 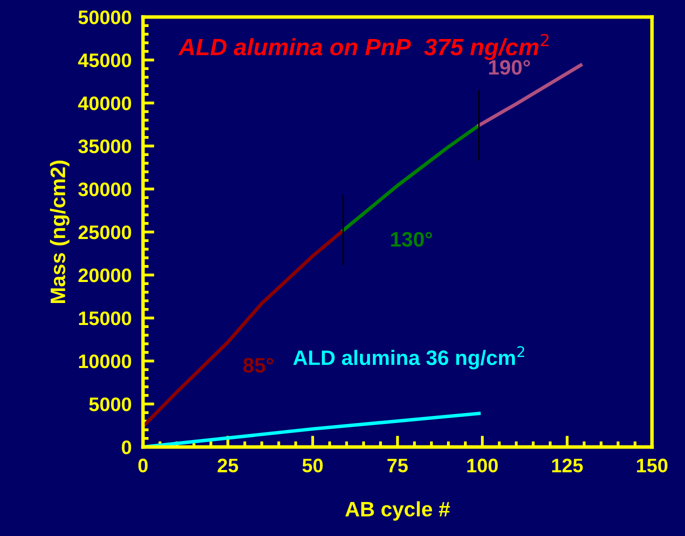 What do you see at coordinates (363, 47) in the screenshot?
I see `annotation: ALD alumina on PnP 375 ng/cm$^{2}$` at bounding box center [363, 47].